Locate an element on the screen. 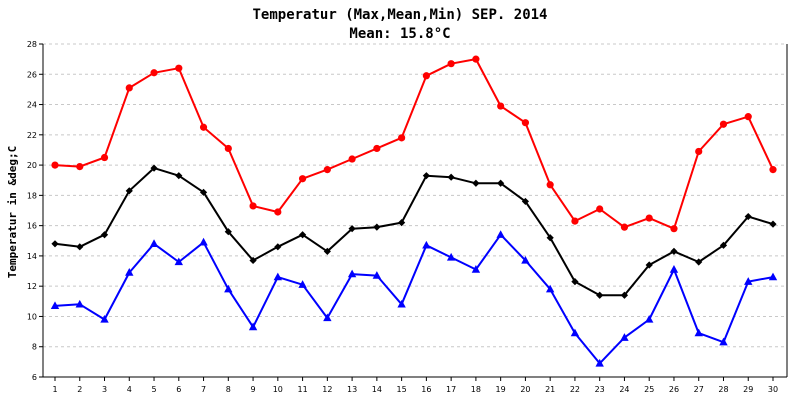 Image resolution: width=800 pixels, height=400 pixels. y-tick-label: 12 is located at coordinates (32, 286).